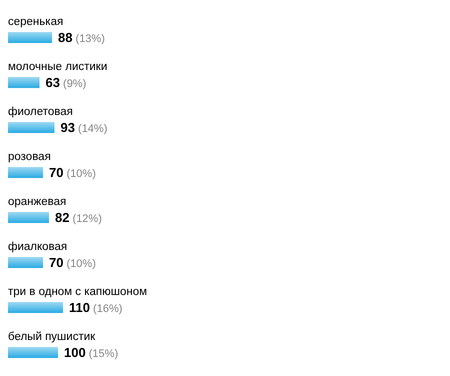  What do you see at coordinates (95, 307) in the screenshot?
I see `data-label: 110 (16%)` at bounding box center [95, 307].